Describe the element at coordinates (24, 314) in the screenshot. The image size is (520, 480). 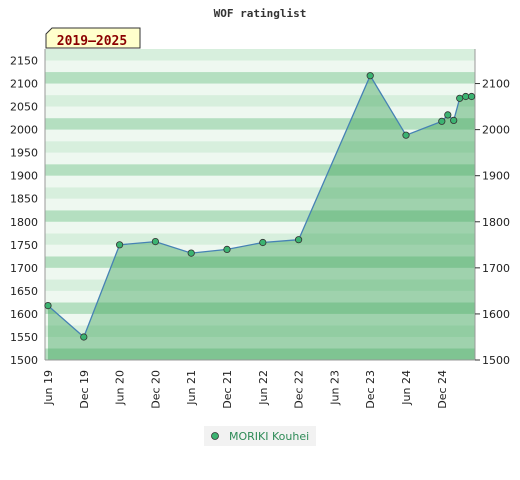
I see `y-tick-label-left: 1600` at that location.